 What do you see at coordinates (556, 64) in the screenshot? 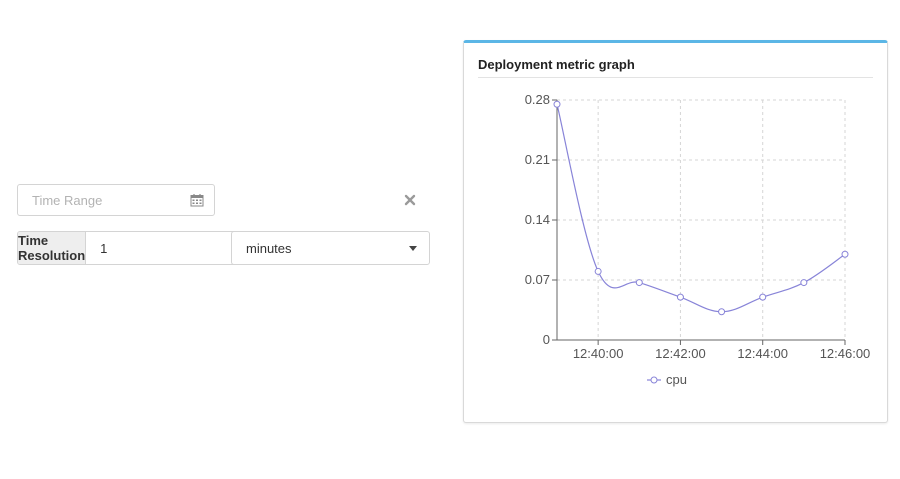
I see `card-title: Deployment metric graph` at bounding box center [556, 64].